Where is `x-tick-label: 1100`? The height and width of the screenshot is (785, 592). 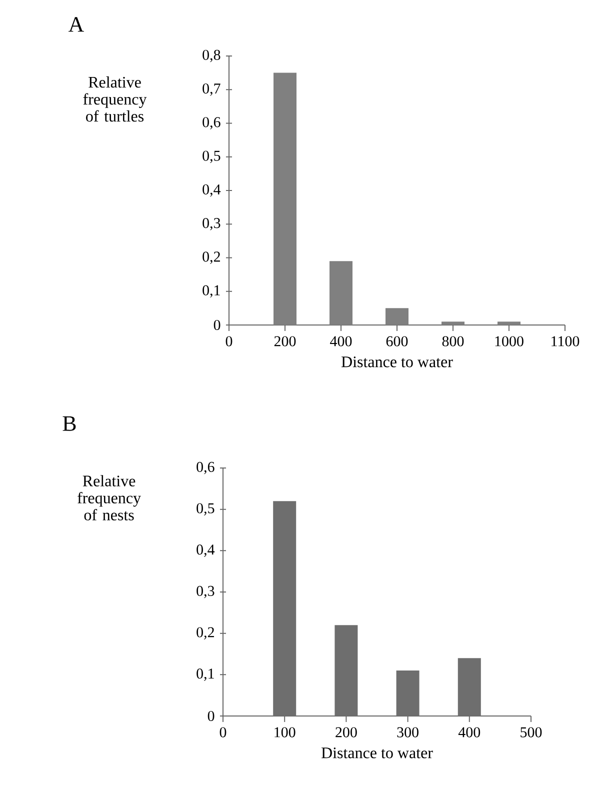 x-tick-label: 1100 is located at coordinates (566, 341).